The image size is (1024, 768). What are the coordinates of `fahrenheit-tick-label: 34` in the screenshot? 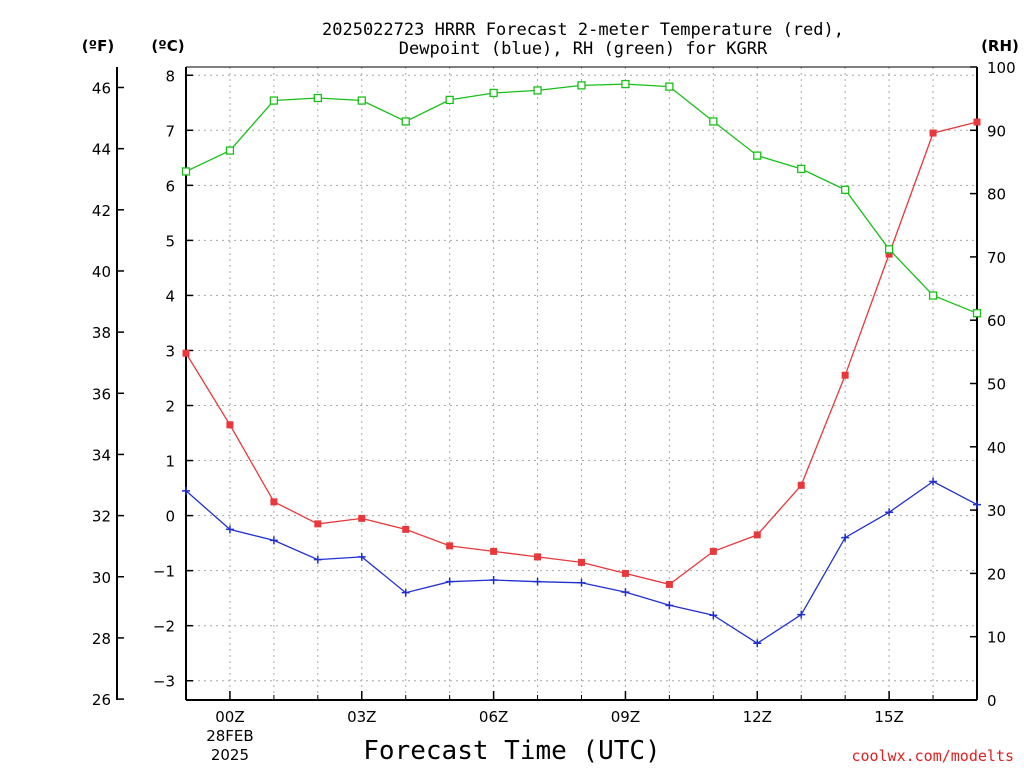 It's located at (101, 455).